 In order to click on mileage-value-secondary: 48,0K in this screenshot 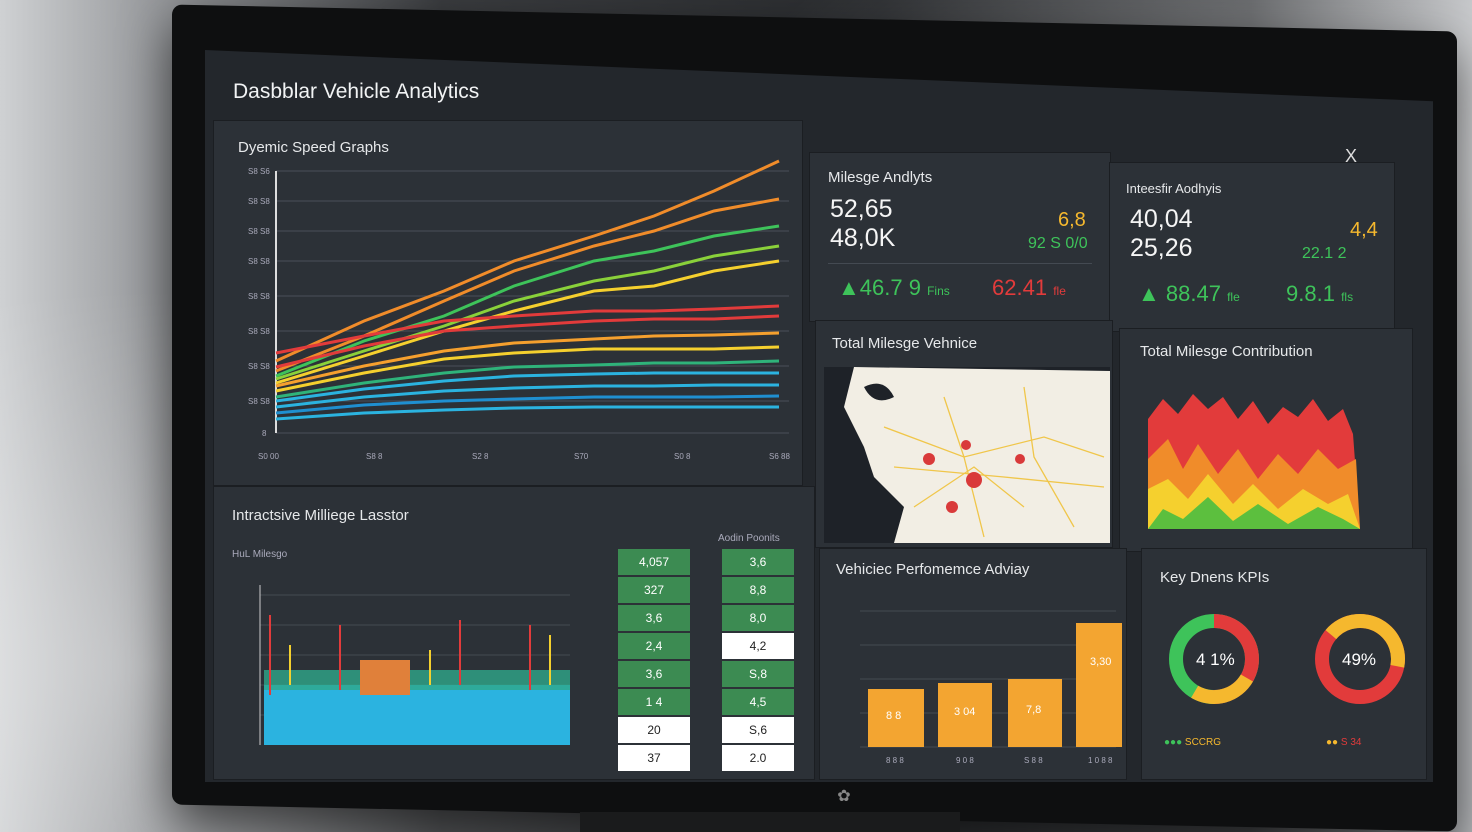, I will do `click(863, 238)`.